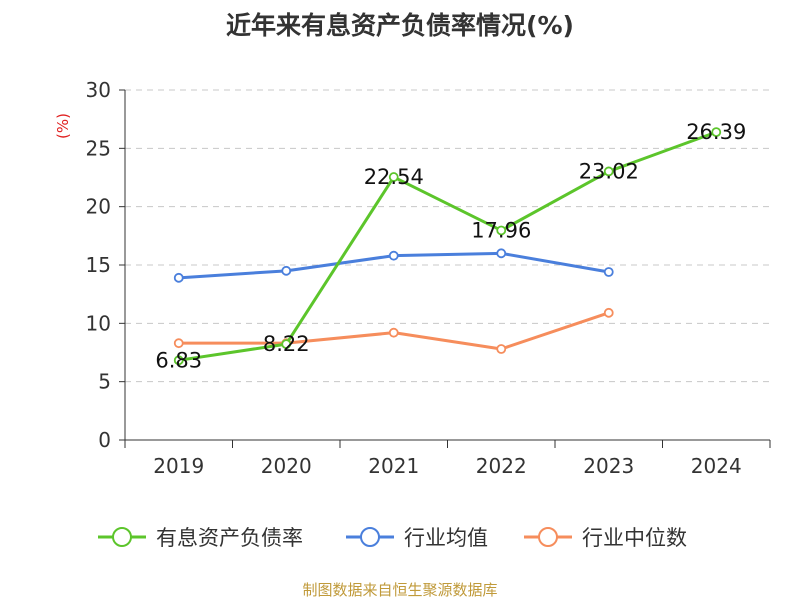 Image resolution: width=800 pixels, height=600 pixels. What do you see at coordinates (229, 538) in the screenshot?
I see `legend-label-0: 有息资产负债率` at bounding box center [229, 538].